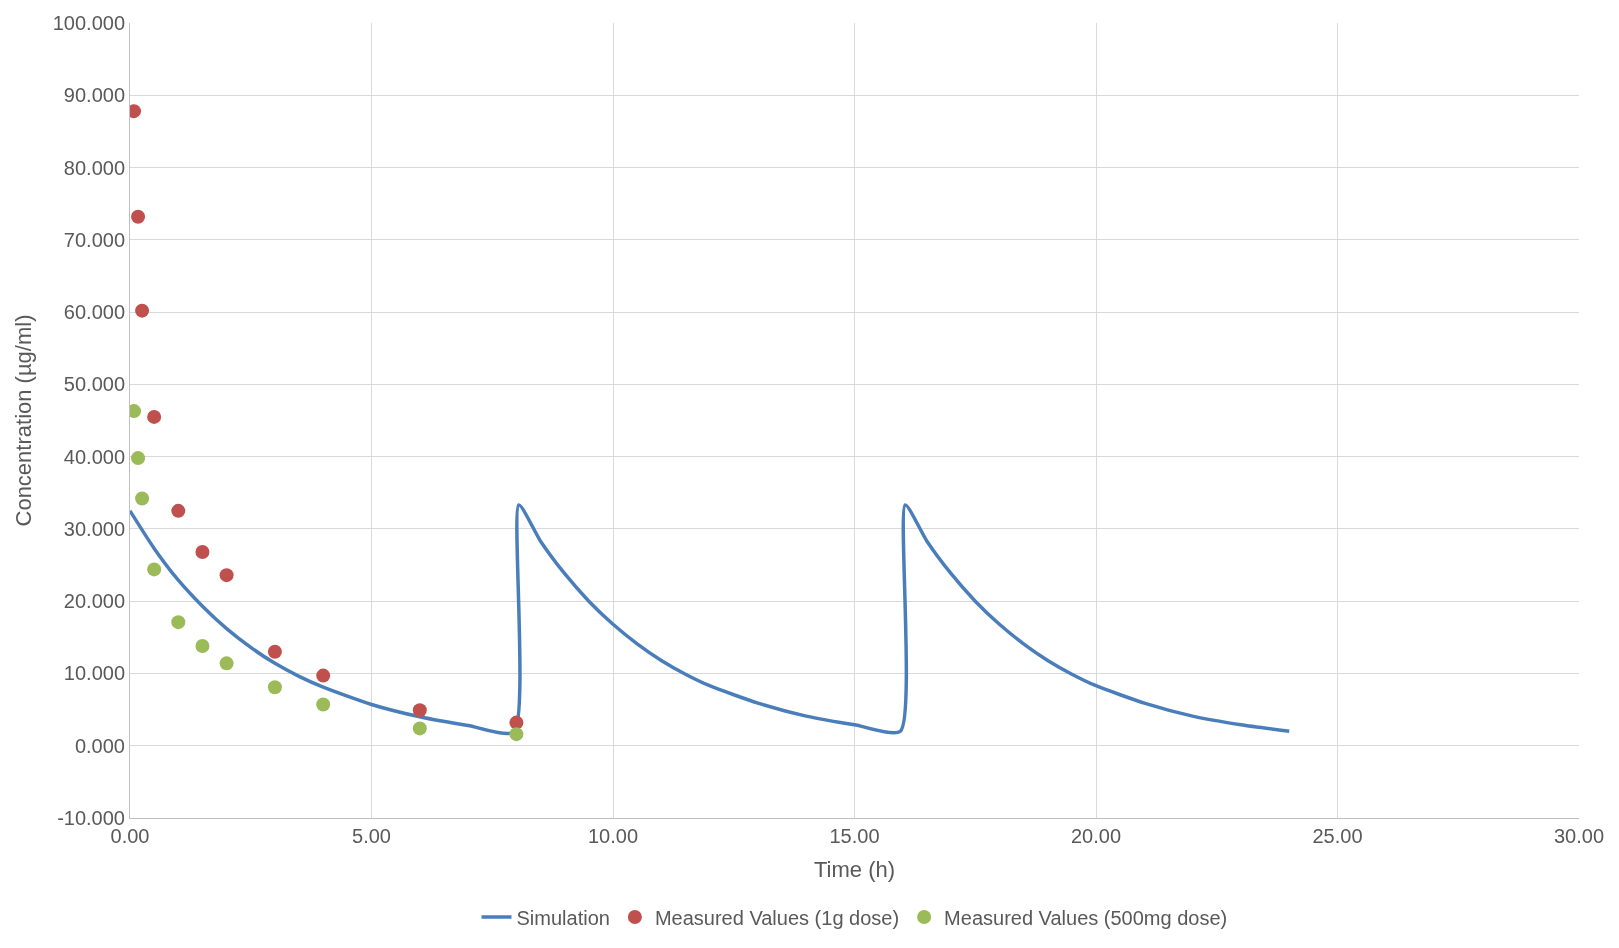  What do you see at coordinates (777, 917) in the screenshot?
I see `legend-label: Measured Values (1g dose)` at bounding box center [777, 917].